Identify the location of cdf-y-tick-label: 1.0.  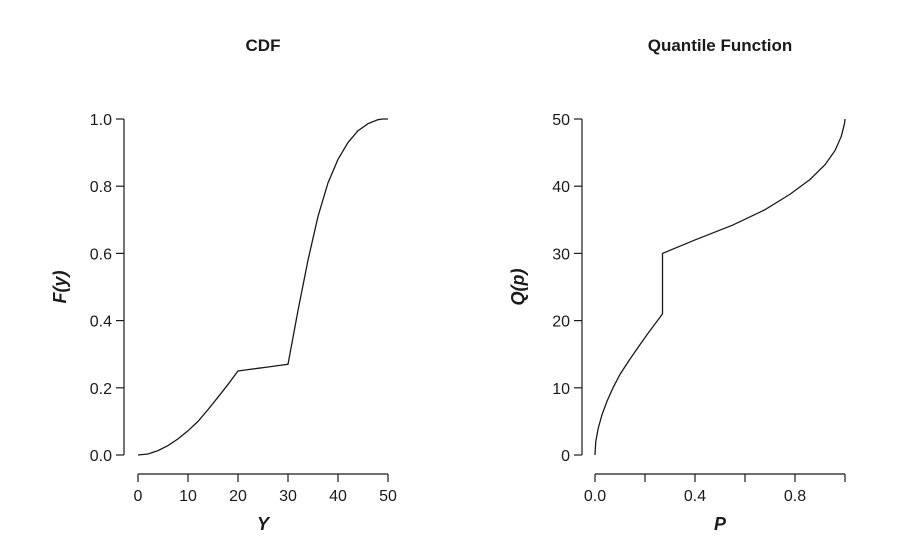
(101, 120).